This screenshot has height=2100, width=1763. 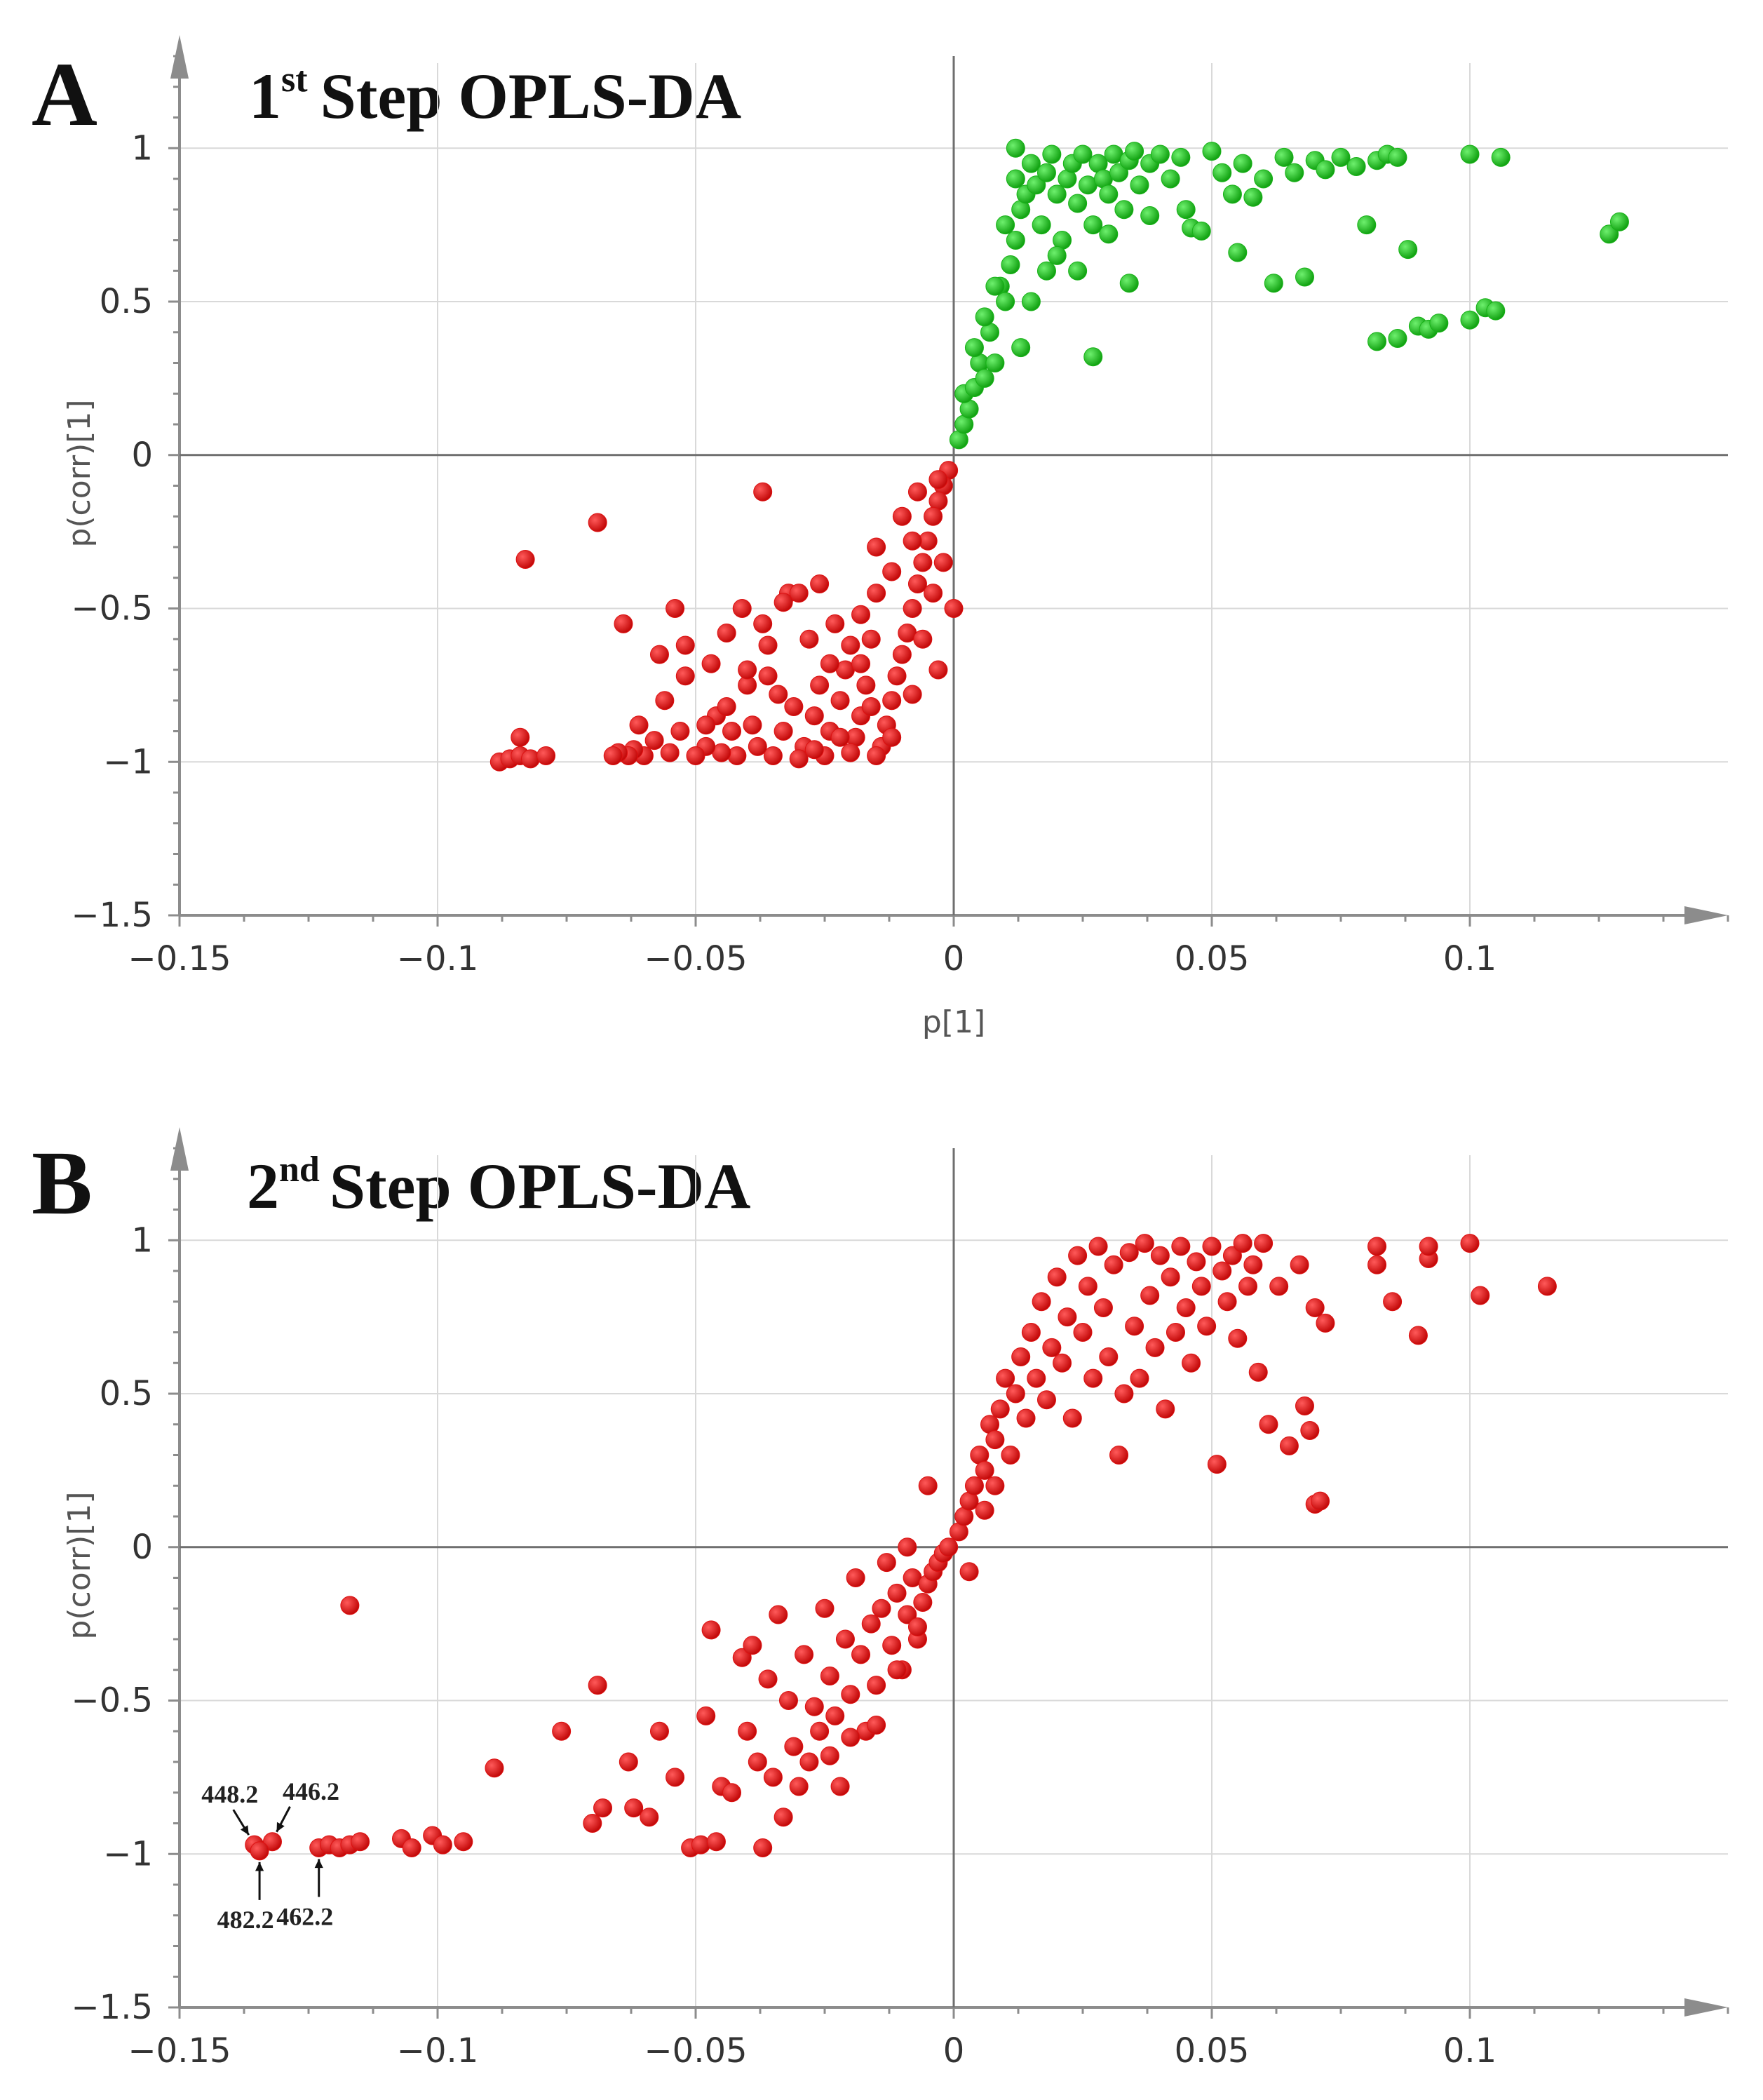 I want to click on panel-a-x-tick-labels: −0.15 −0.1 −0.05 0 0.05 0.1, so click(x=812, y=959).